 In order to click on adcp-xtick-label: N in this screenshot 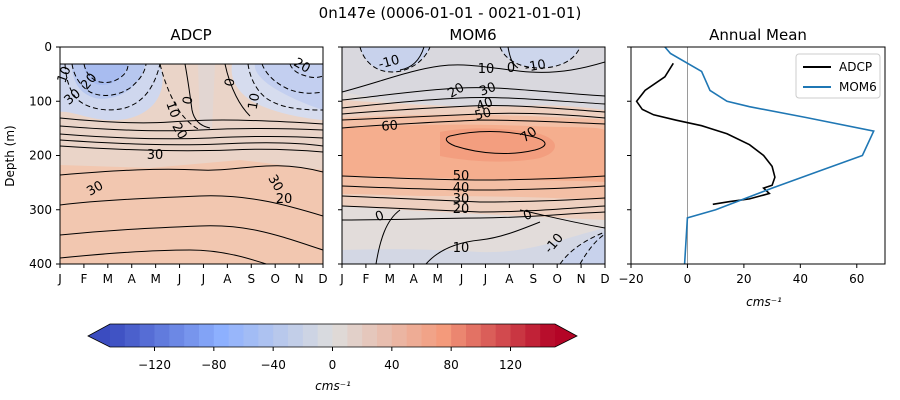, I will do `click(299, 279)`.